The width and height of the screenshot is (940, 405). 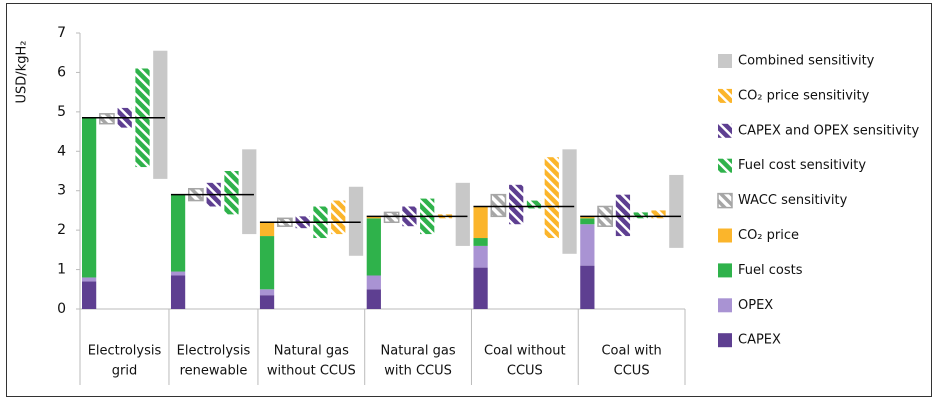 I want to click on x-tick-label: Coal without, so click(x=525, y=351).